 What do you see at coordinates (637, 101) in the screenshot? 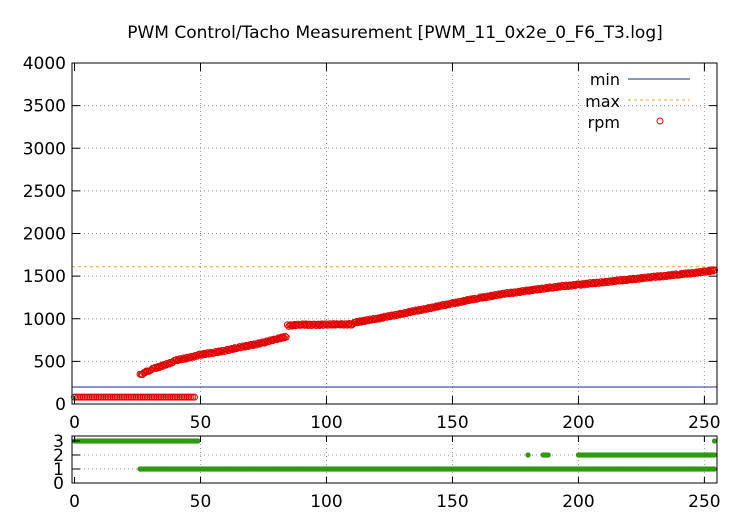
I see `legend: min max rpm` at bounding box center [637, 101].